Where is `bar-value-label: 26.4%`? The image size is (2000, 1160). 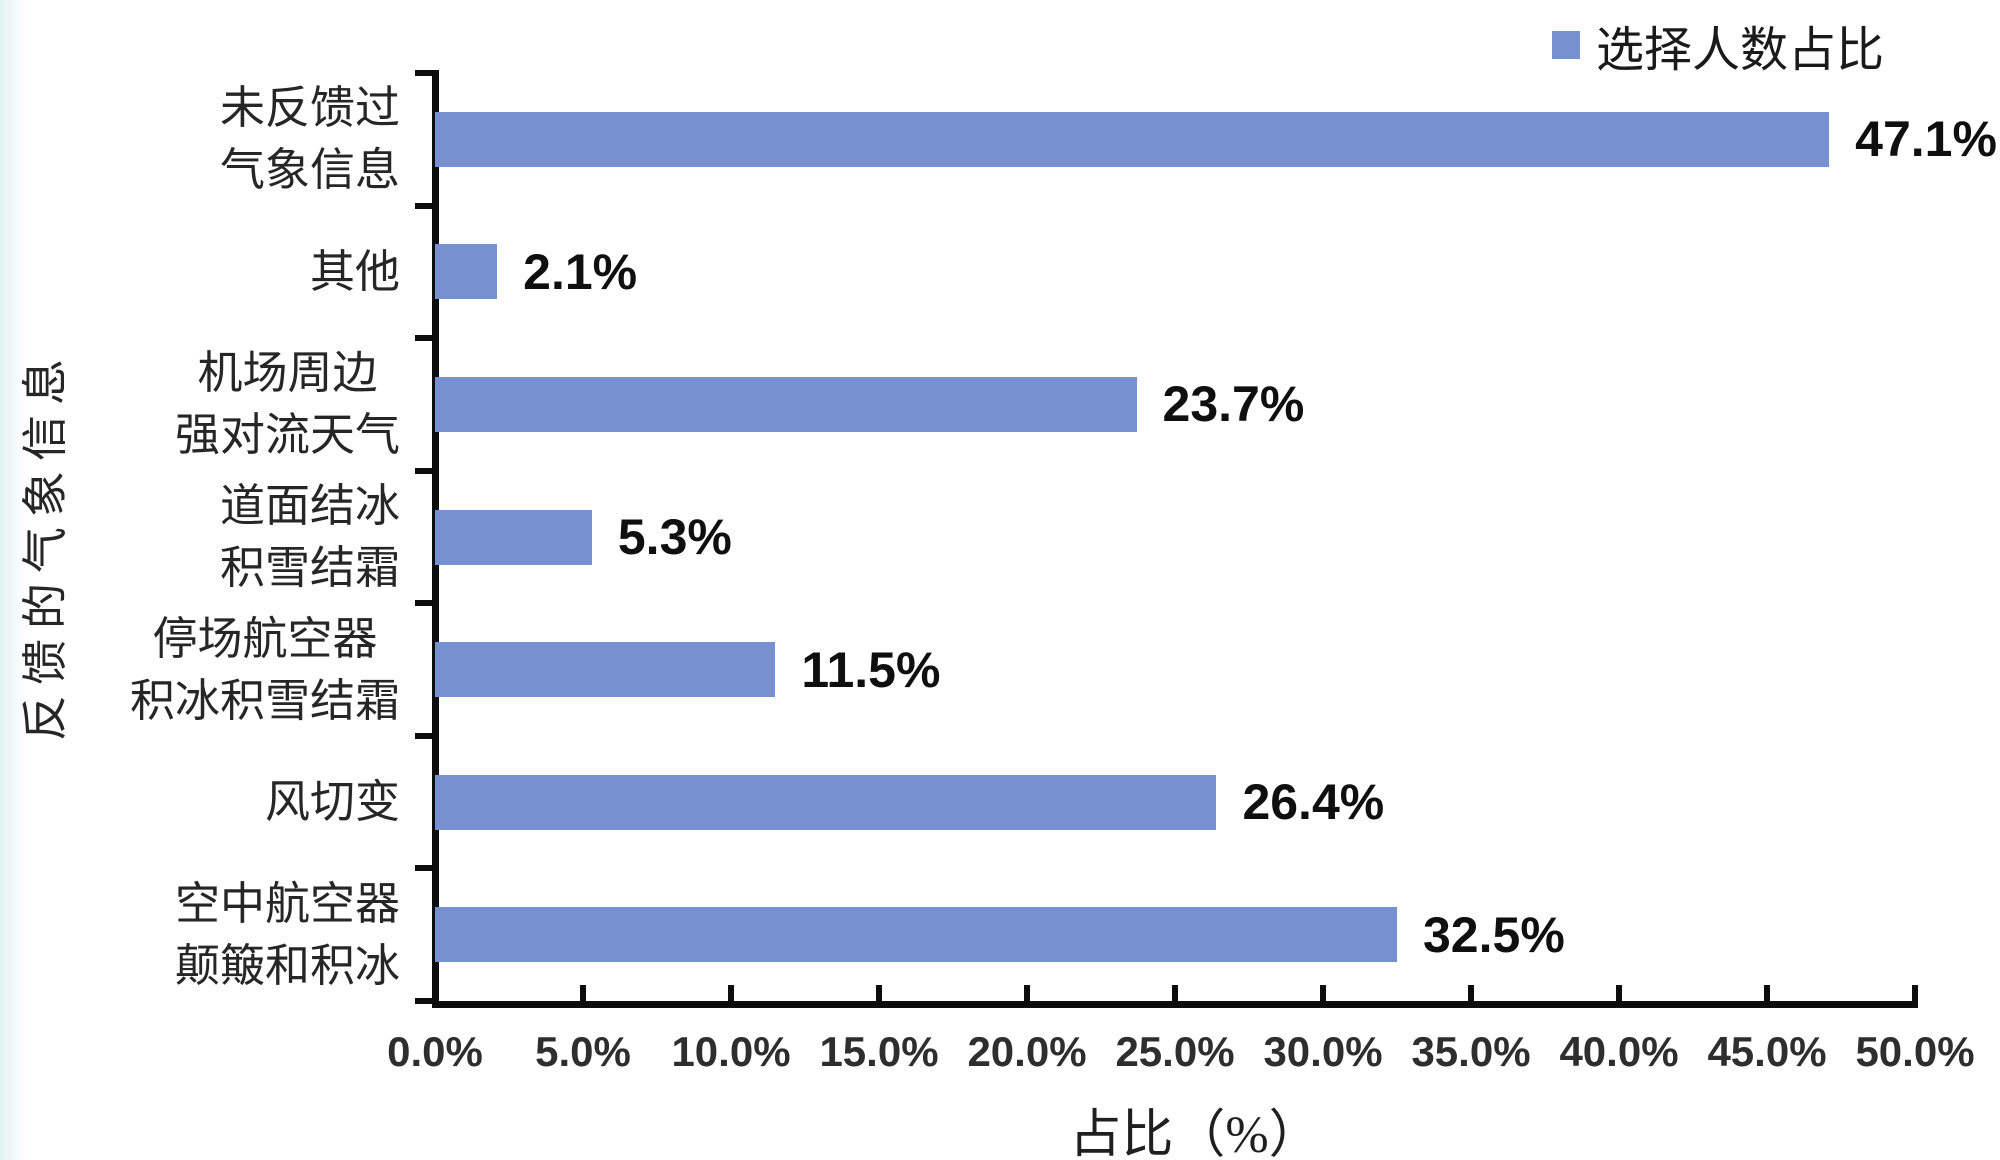
bar-value-label: 26.4% is located at coordinates (1313, 802).